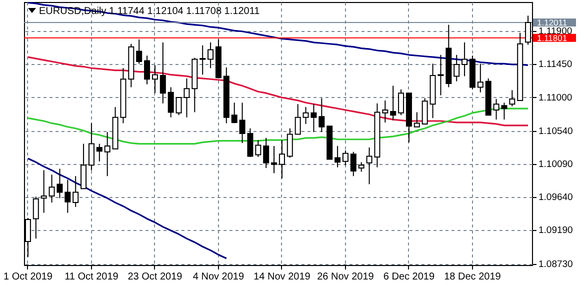  I want to click on chart-title: EURUSD,Daily 1.11744 1.12104 1.11708 1.12011, so click(149, 11).